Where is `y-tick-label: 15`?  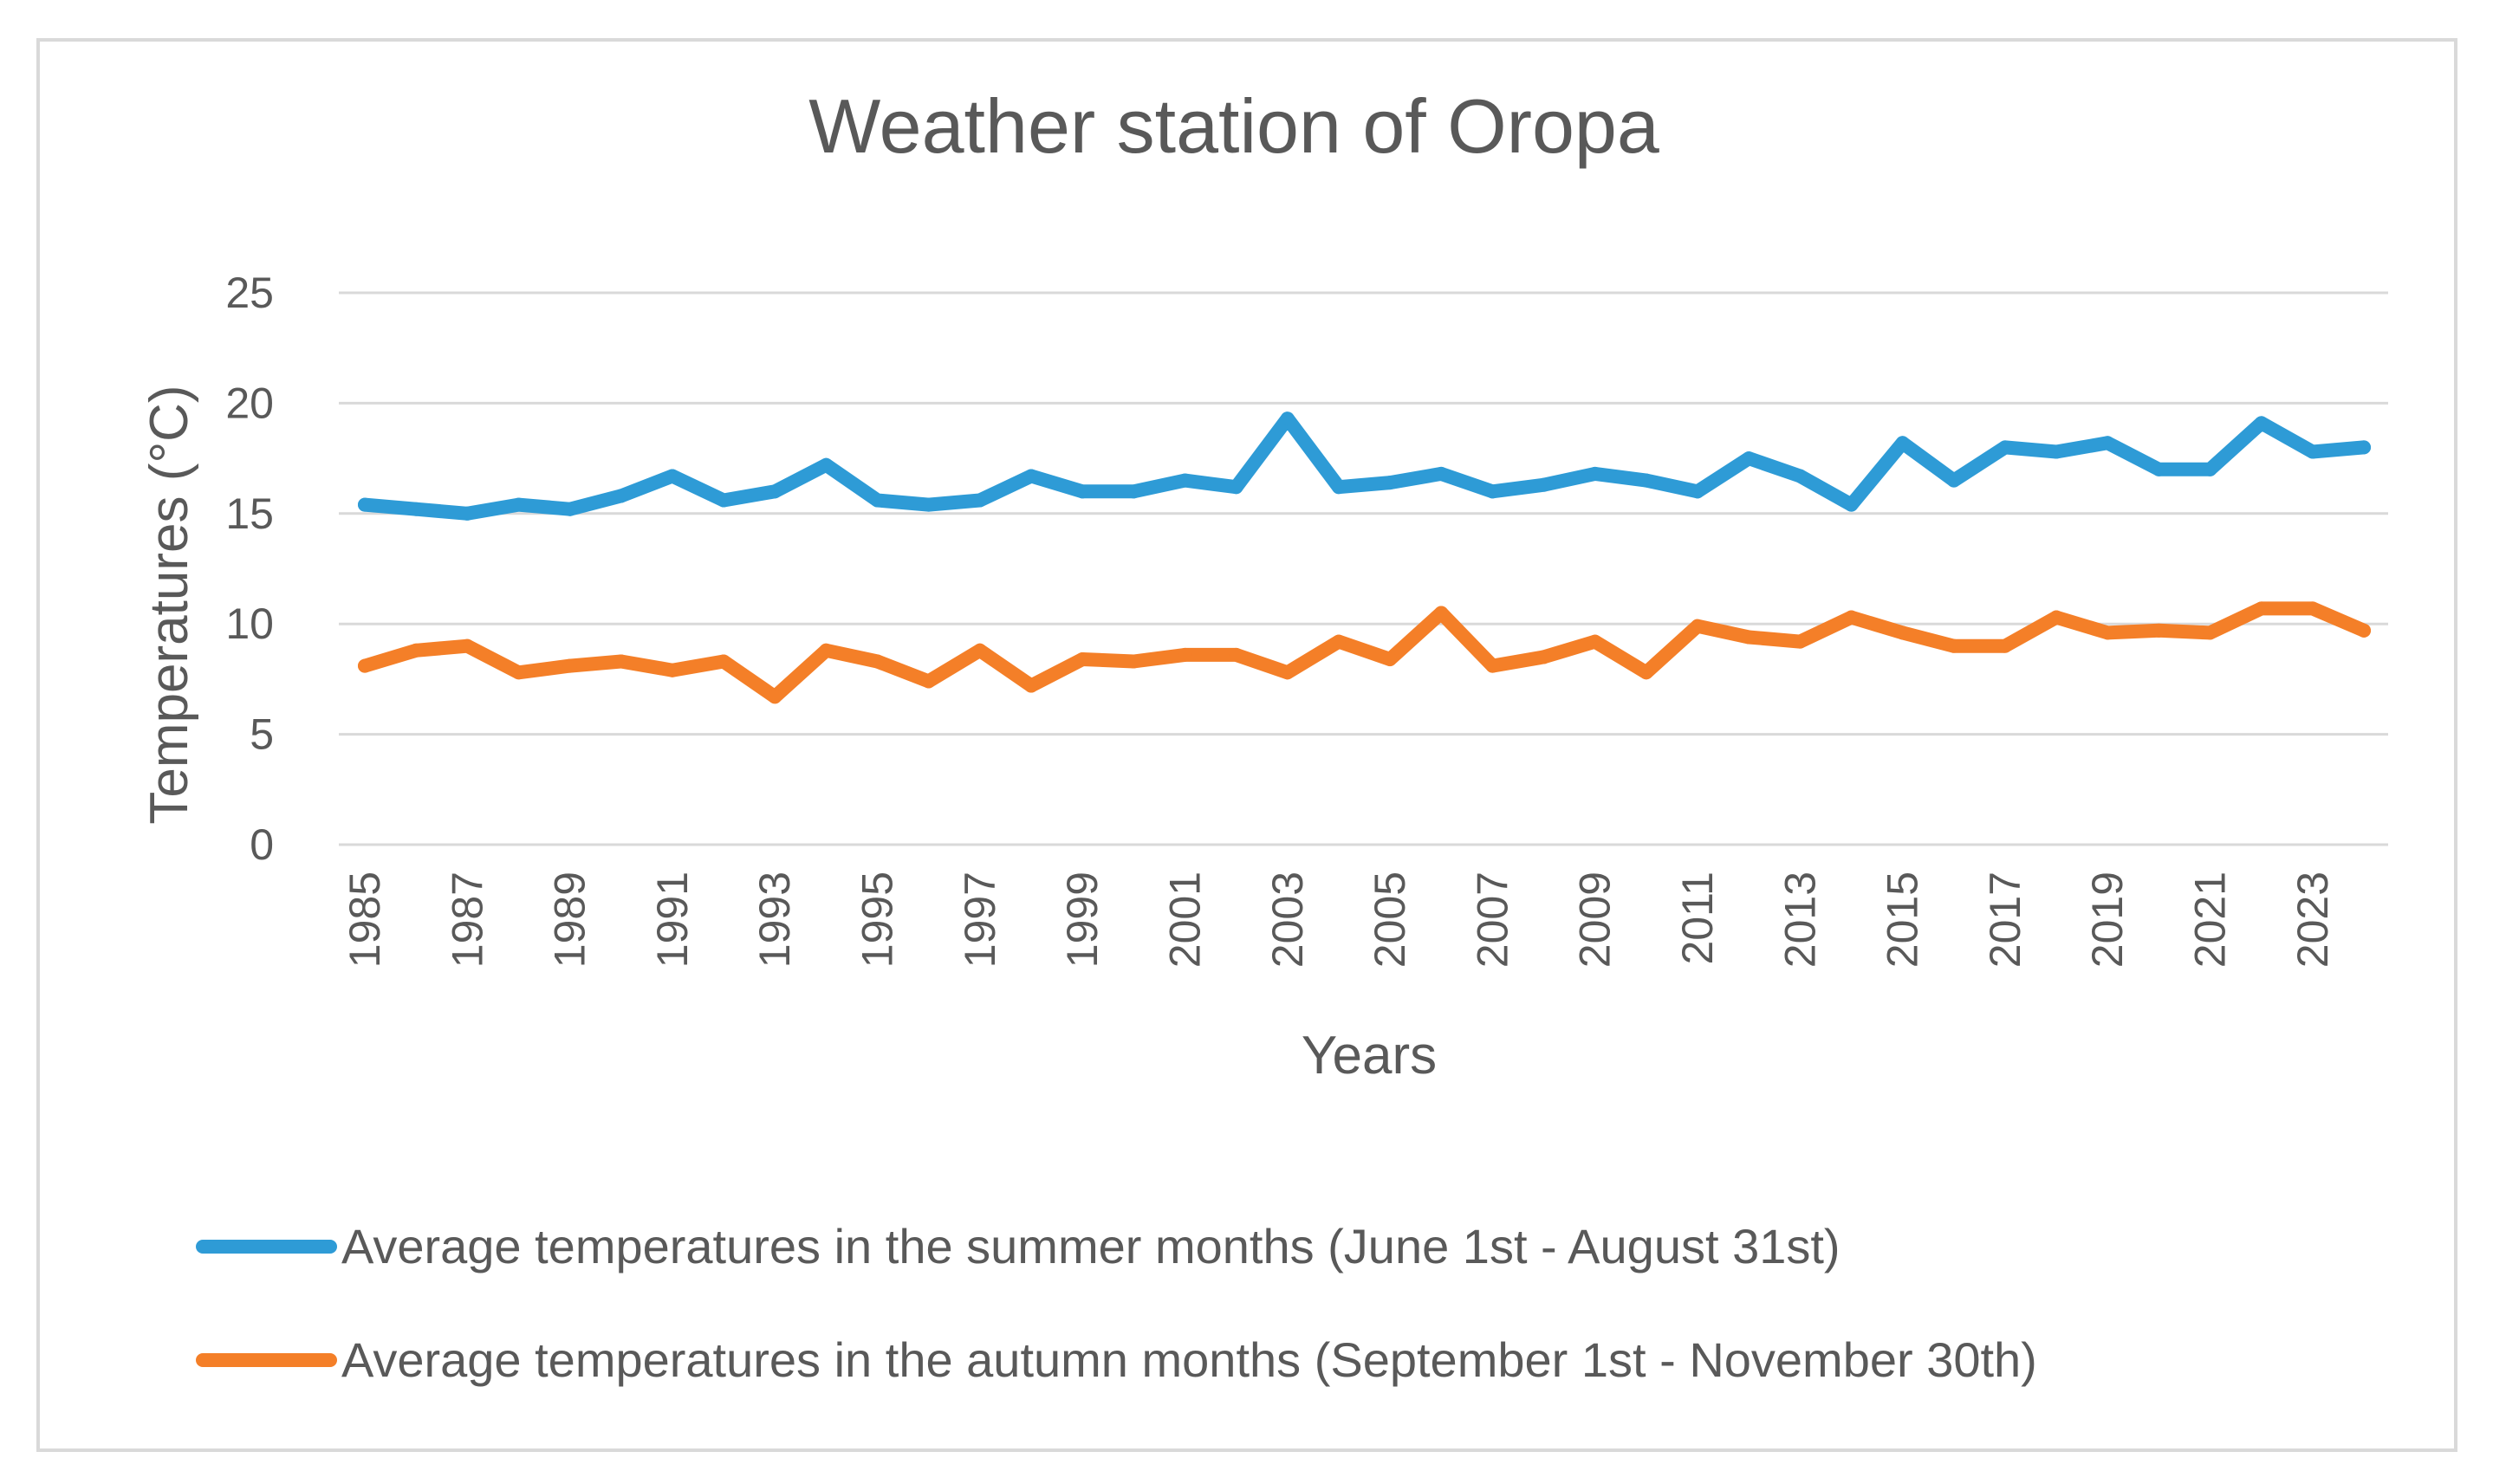 y-tick-label: 15 is located at coordinates (249, 513).